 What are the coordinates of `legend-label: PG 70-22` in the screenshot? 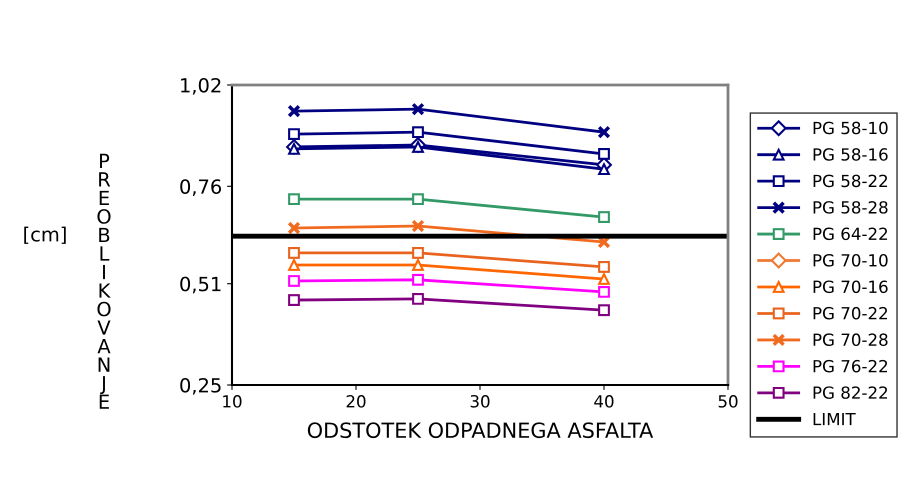 It's located at (851, 313).